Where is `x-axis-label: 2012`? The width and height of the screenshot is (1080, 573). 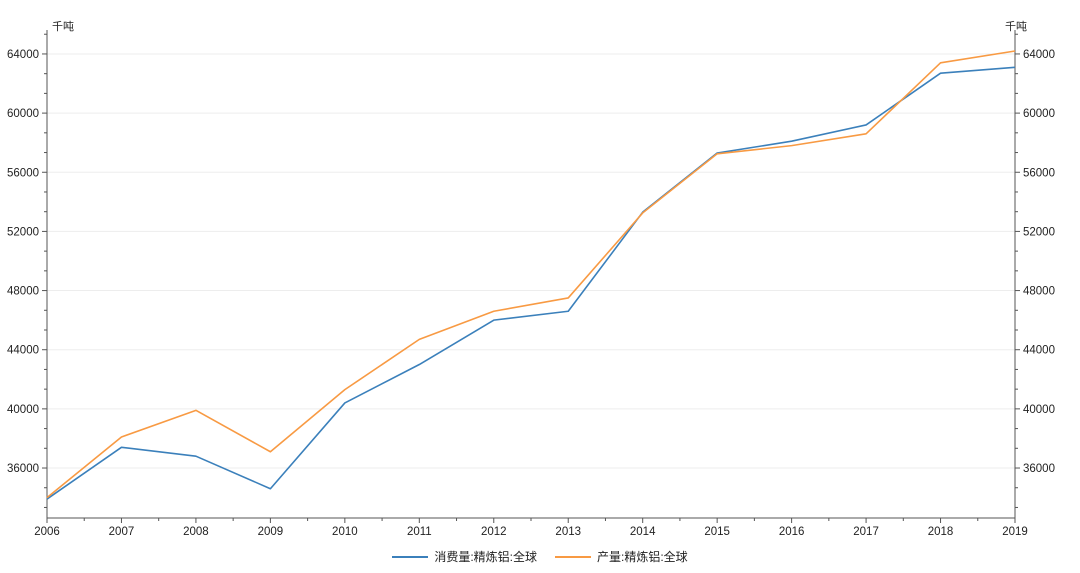 x-axis-label: 2012 is located at coordinates (494, 532).